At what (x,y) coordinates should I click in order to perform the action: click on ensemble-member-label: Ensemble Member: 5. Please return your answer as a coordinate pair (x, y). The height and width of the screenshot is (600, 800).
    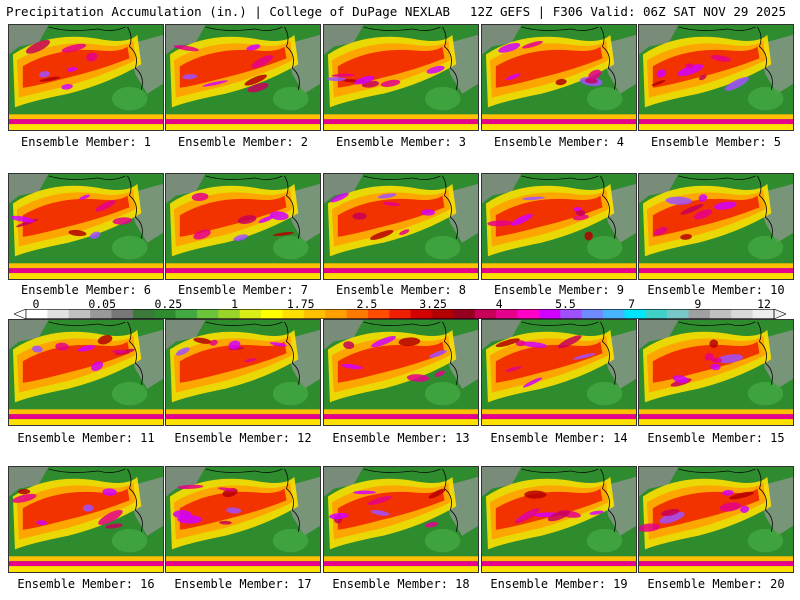
    Looking at the image, I should click on (716, 142).